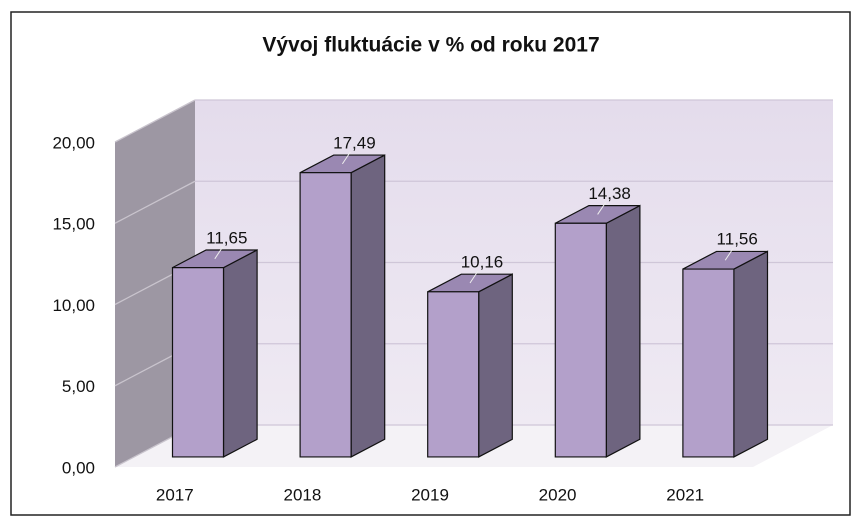 This screenshot has width=863, height=521. I want to click on x-tick-label: 2017, so click(175, 494).